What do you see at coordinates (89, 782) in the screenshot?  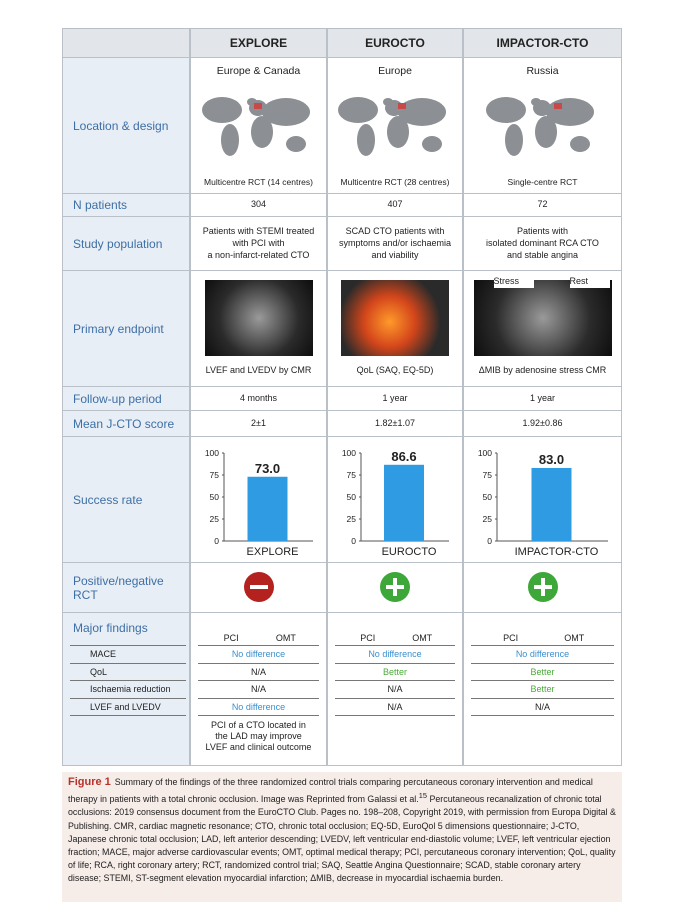 I see `figure-label: Figure 1` at bounding box center [89, 782].